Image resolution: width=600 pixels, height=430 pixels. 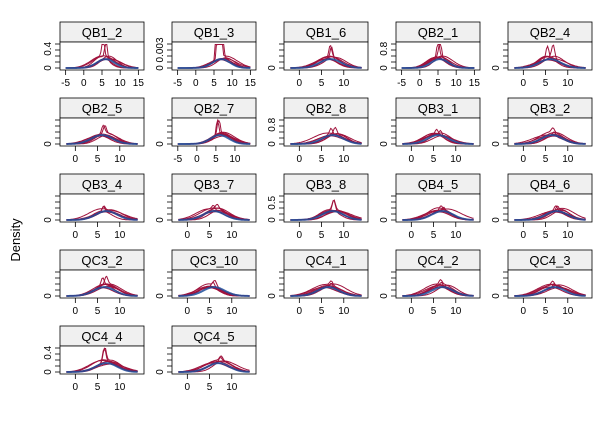 What do you see at coordinates (101, 260) in the screenshot?
I see `facet-title: QC3_2` at bounding box center [101, 260].